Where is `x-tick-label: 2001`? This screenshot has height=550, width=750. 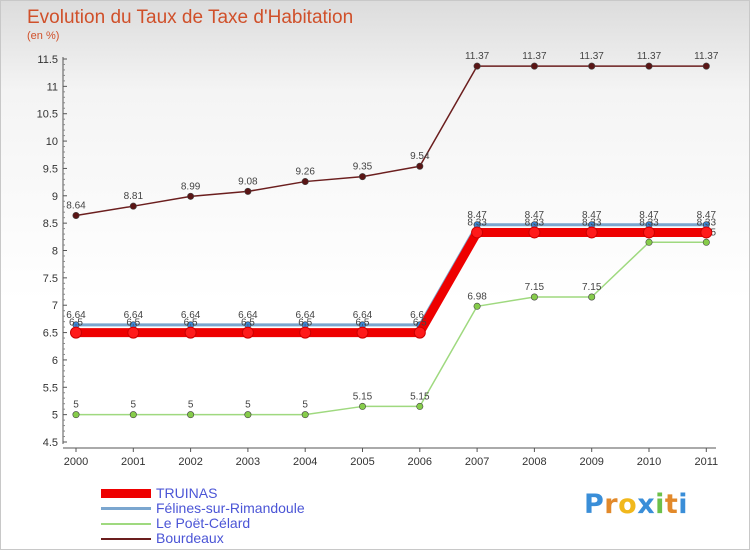
x-tick-label: 2001 is located at coordinates (133, 462).